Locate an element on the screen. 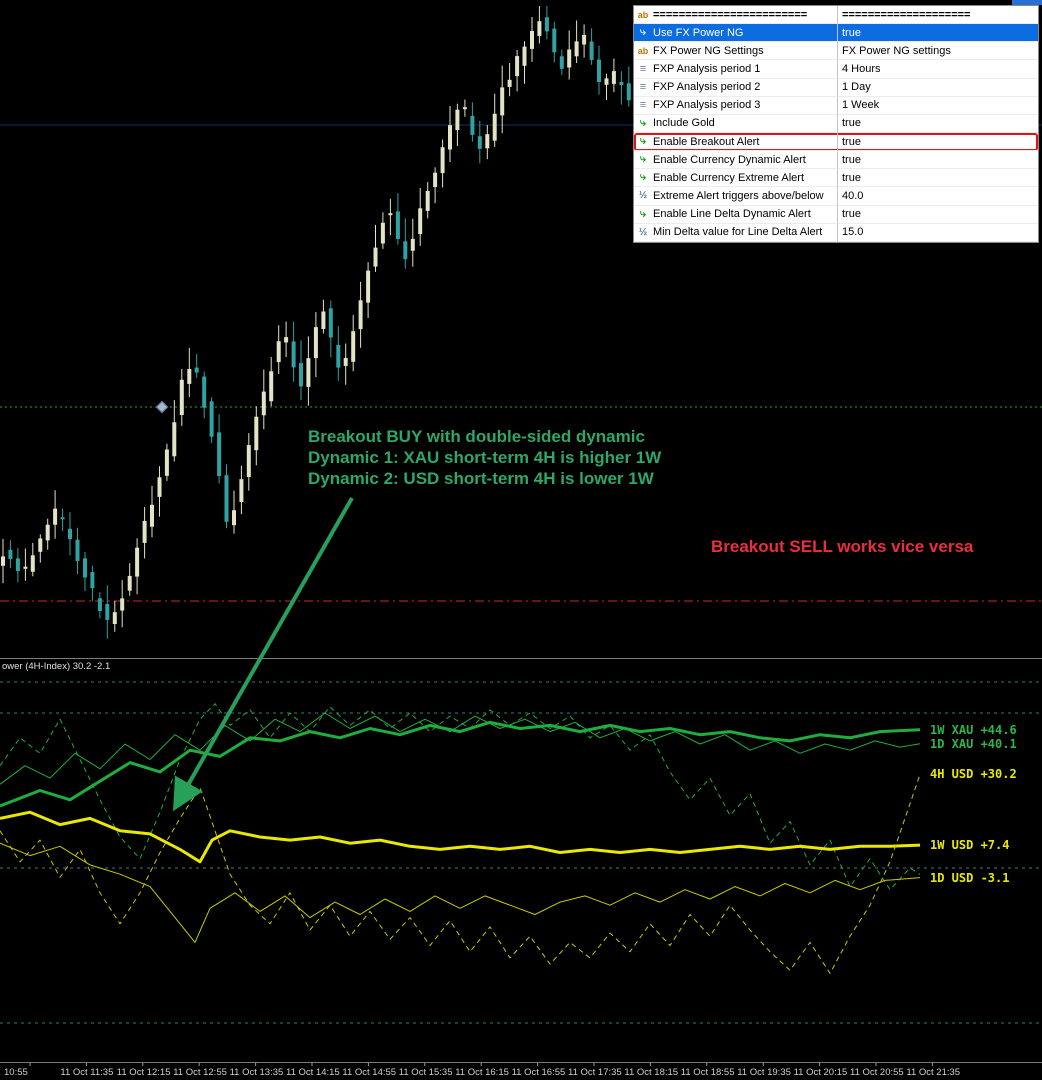 The image size is (1042, 1080). indicator-value-label: 4H USD +30.2 is located at coordinates (973, 774).